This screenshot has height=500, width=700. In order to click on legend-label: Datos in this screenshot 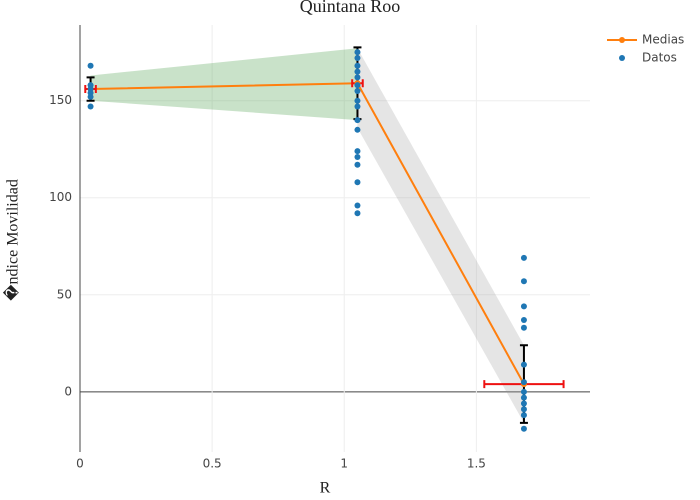, I will do `click(659, 58)`.